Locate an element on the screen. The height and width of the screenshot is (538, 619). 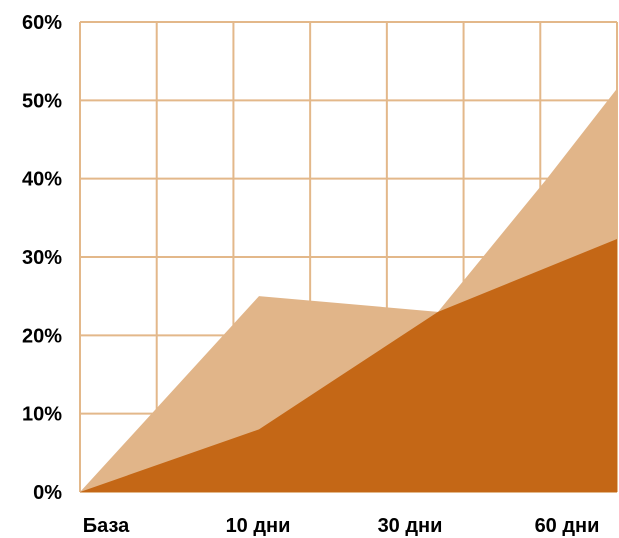
x-tick-label: 60 дни is located at coordinates (567, 526).